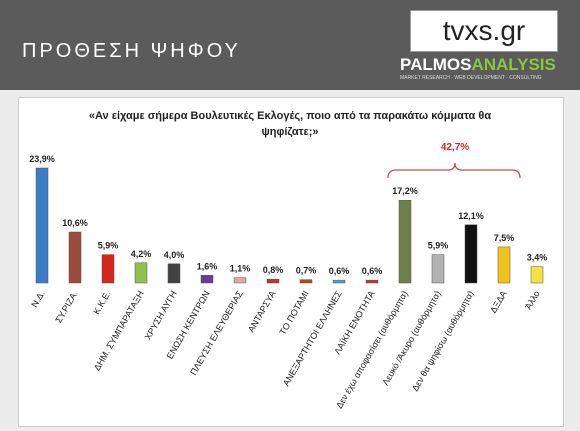 This screenshot has width=580, height=431. I want to click on value-label: 10,6%, so click(75, 223).